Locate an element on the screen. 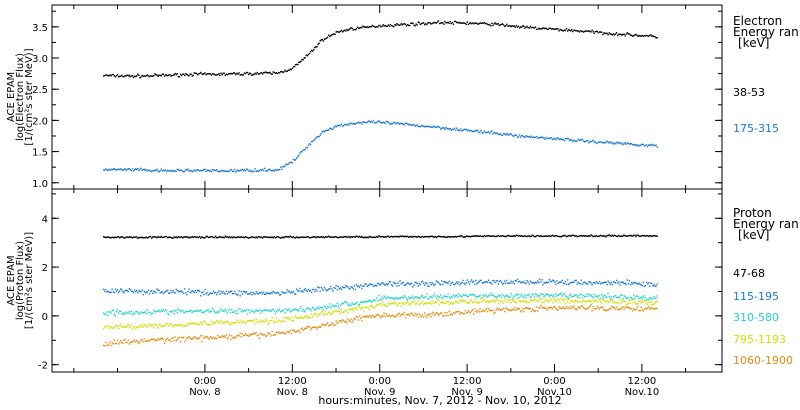 This screenshot has height=410, width=800. legend-entry: 795-1193 is located at coordinates (759, 339).